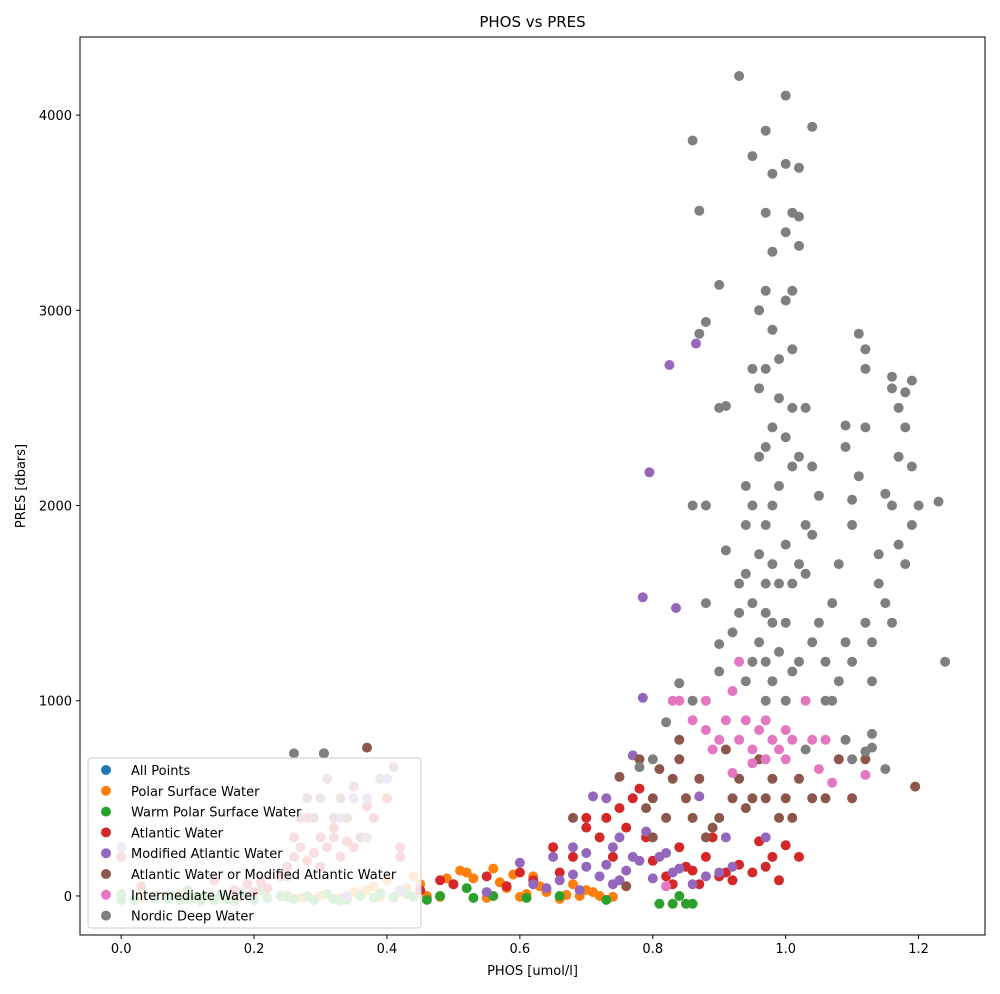 This screenshot has width=1000, height=994. What do you see at coordinates (161, 771) in the screenshot?
I see `legend-label: All Points` at bounding box center [161, 771].